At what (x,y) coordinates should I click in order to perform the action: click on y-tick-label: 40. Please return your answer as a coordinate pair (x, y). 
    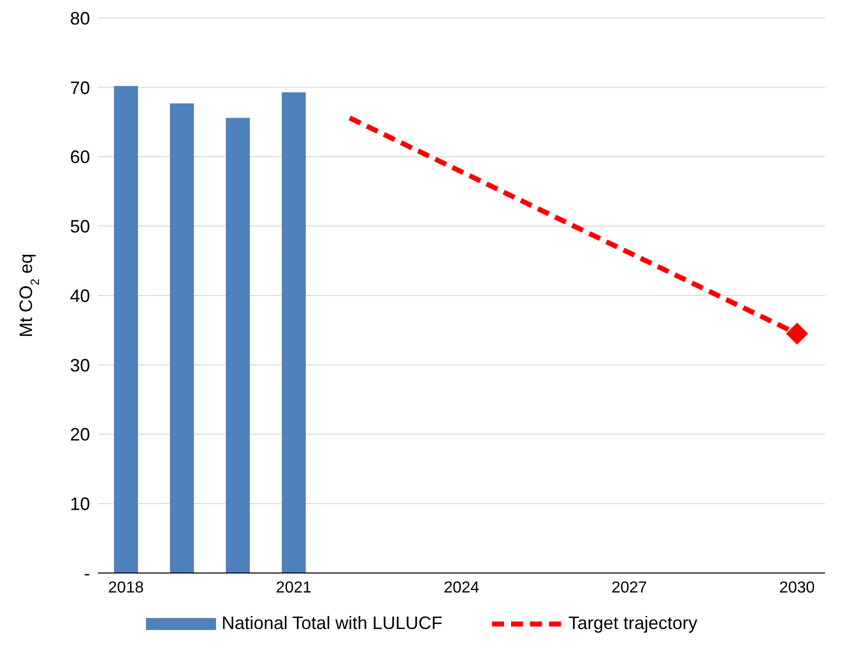
    Looking at the image, I should click on (80, 296).